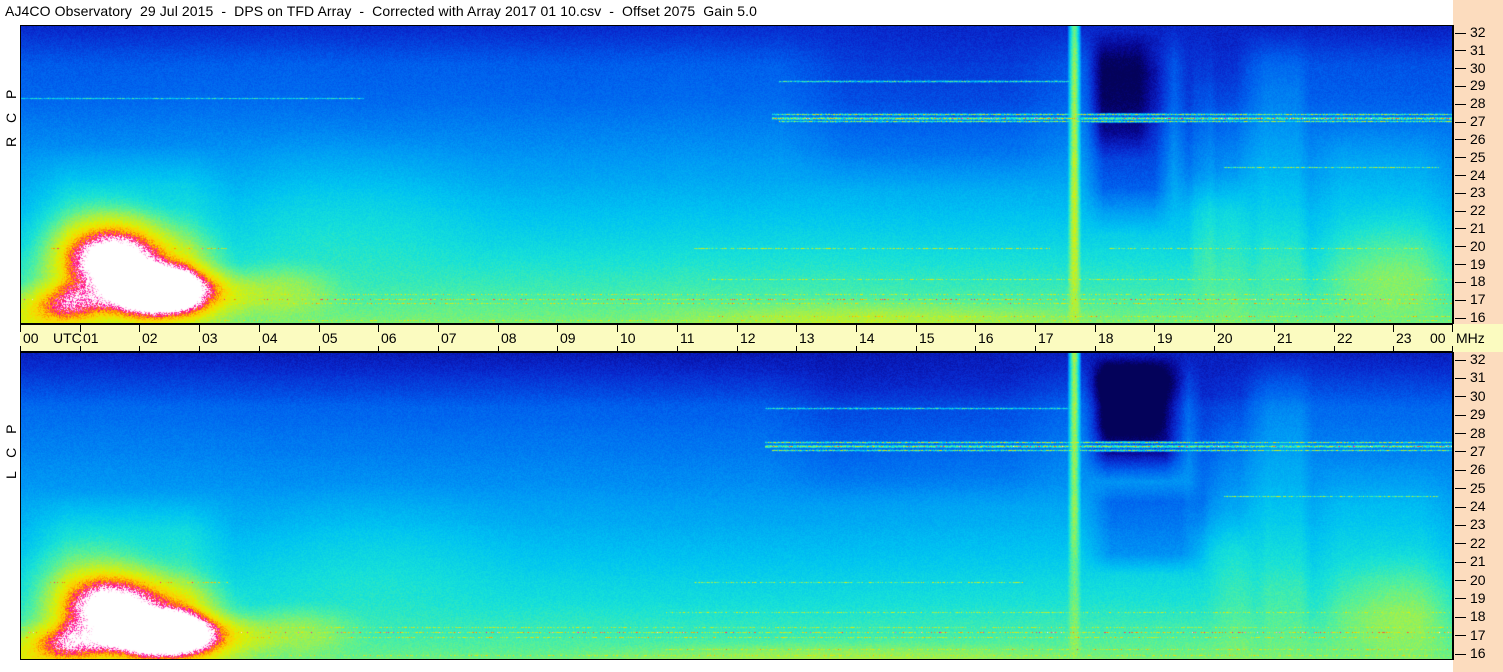 This screenshot has height=672, width=1503. What do you see at coordinates (1478, 597) in the screenshot?
I see `frequency-tick-label: 19` at bounding box center [1478, 597].